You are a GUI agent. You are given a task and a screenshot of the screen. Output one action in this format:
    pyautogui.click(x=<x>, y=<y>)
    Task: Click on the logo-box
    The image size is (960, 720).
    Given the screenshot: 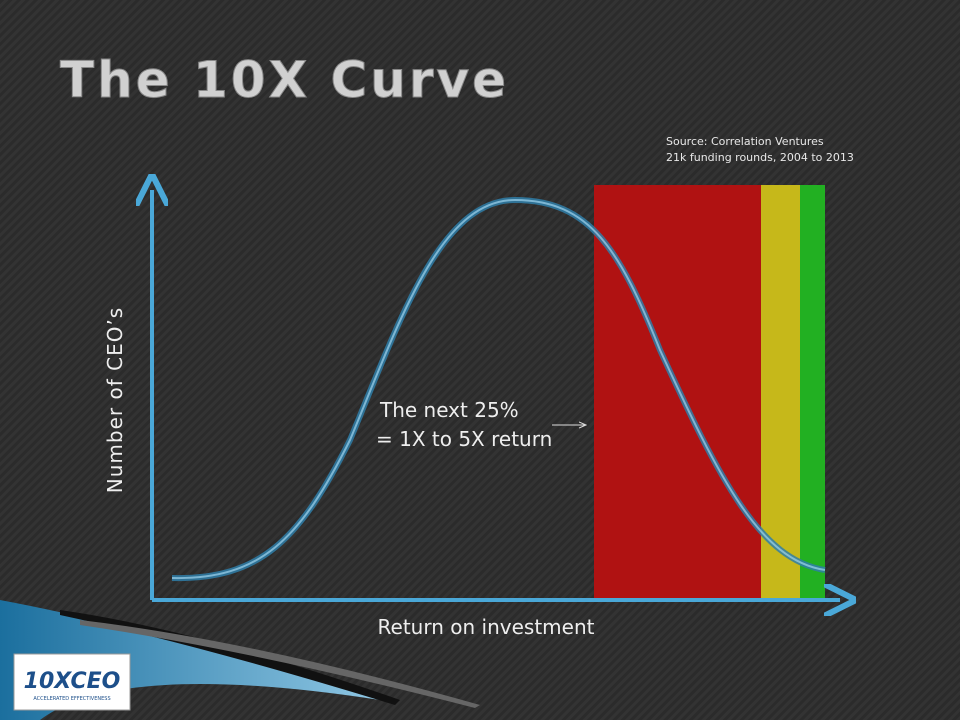 What is the action you would take?
    pyautogui.click(x=72, y=682)
    